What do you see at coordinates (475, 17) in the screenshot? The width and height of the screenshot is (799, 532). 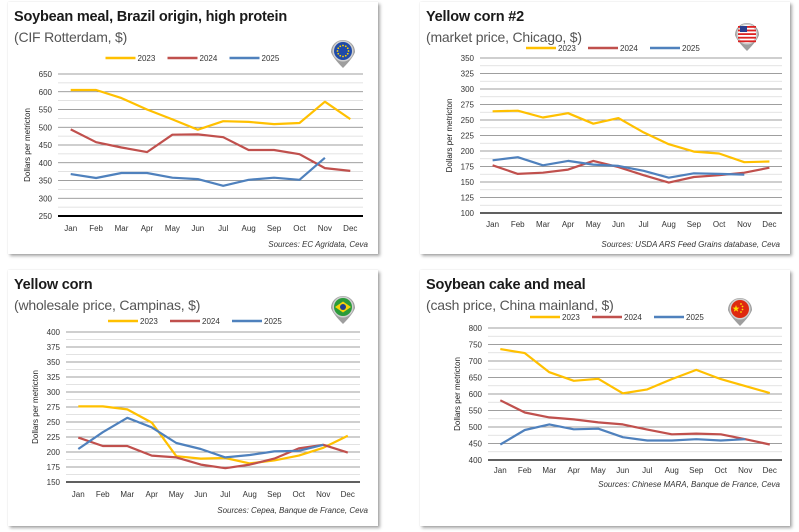 I see `chart-title: Yellow corn #2` at bounding box center [475, 17].